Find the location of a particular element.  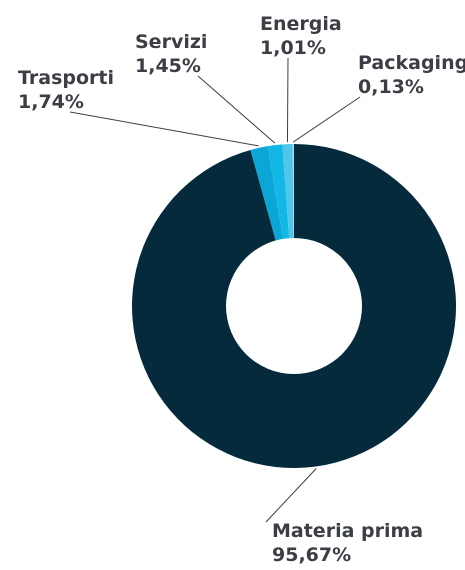

slice-value-materia-prima: 95,67% is located at coordinates (311, 555).